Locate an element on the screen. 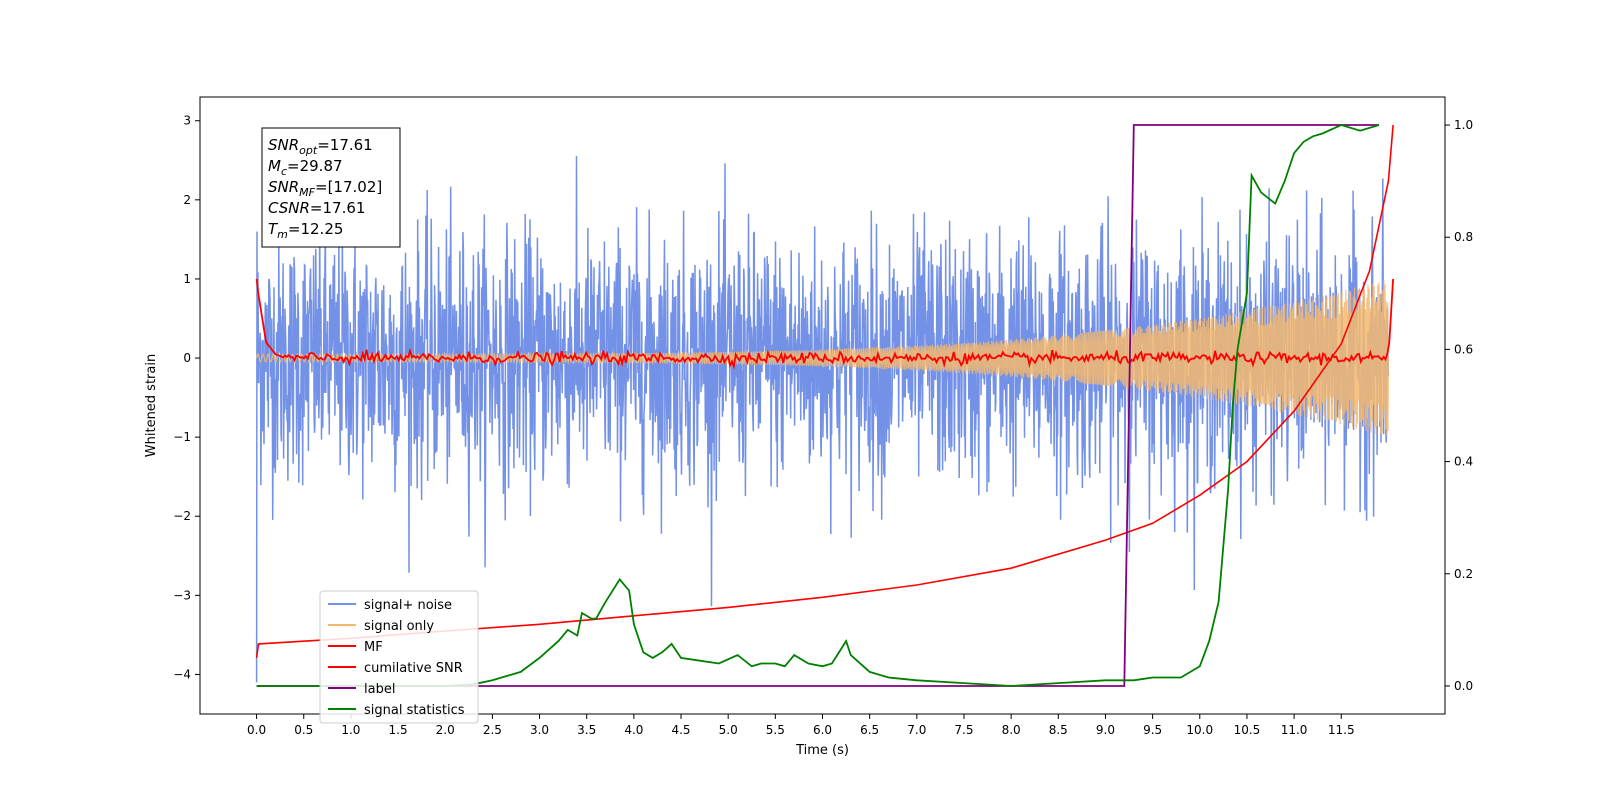 This screenshot has height=800, width=1600. y-tick-label: −2 is located at coordinates (182, 516).